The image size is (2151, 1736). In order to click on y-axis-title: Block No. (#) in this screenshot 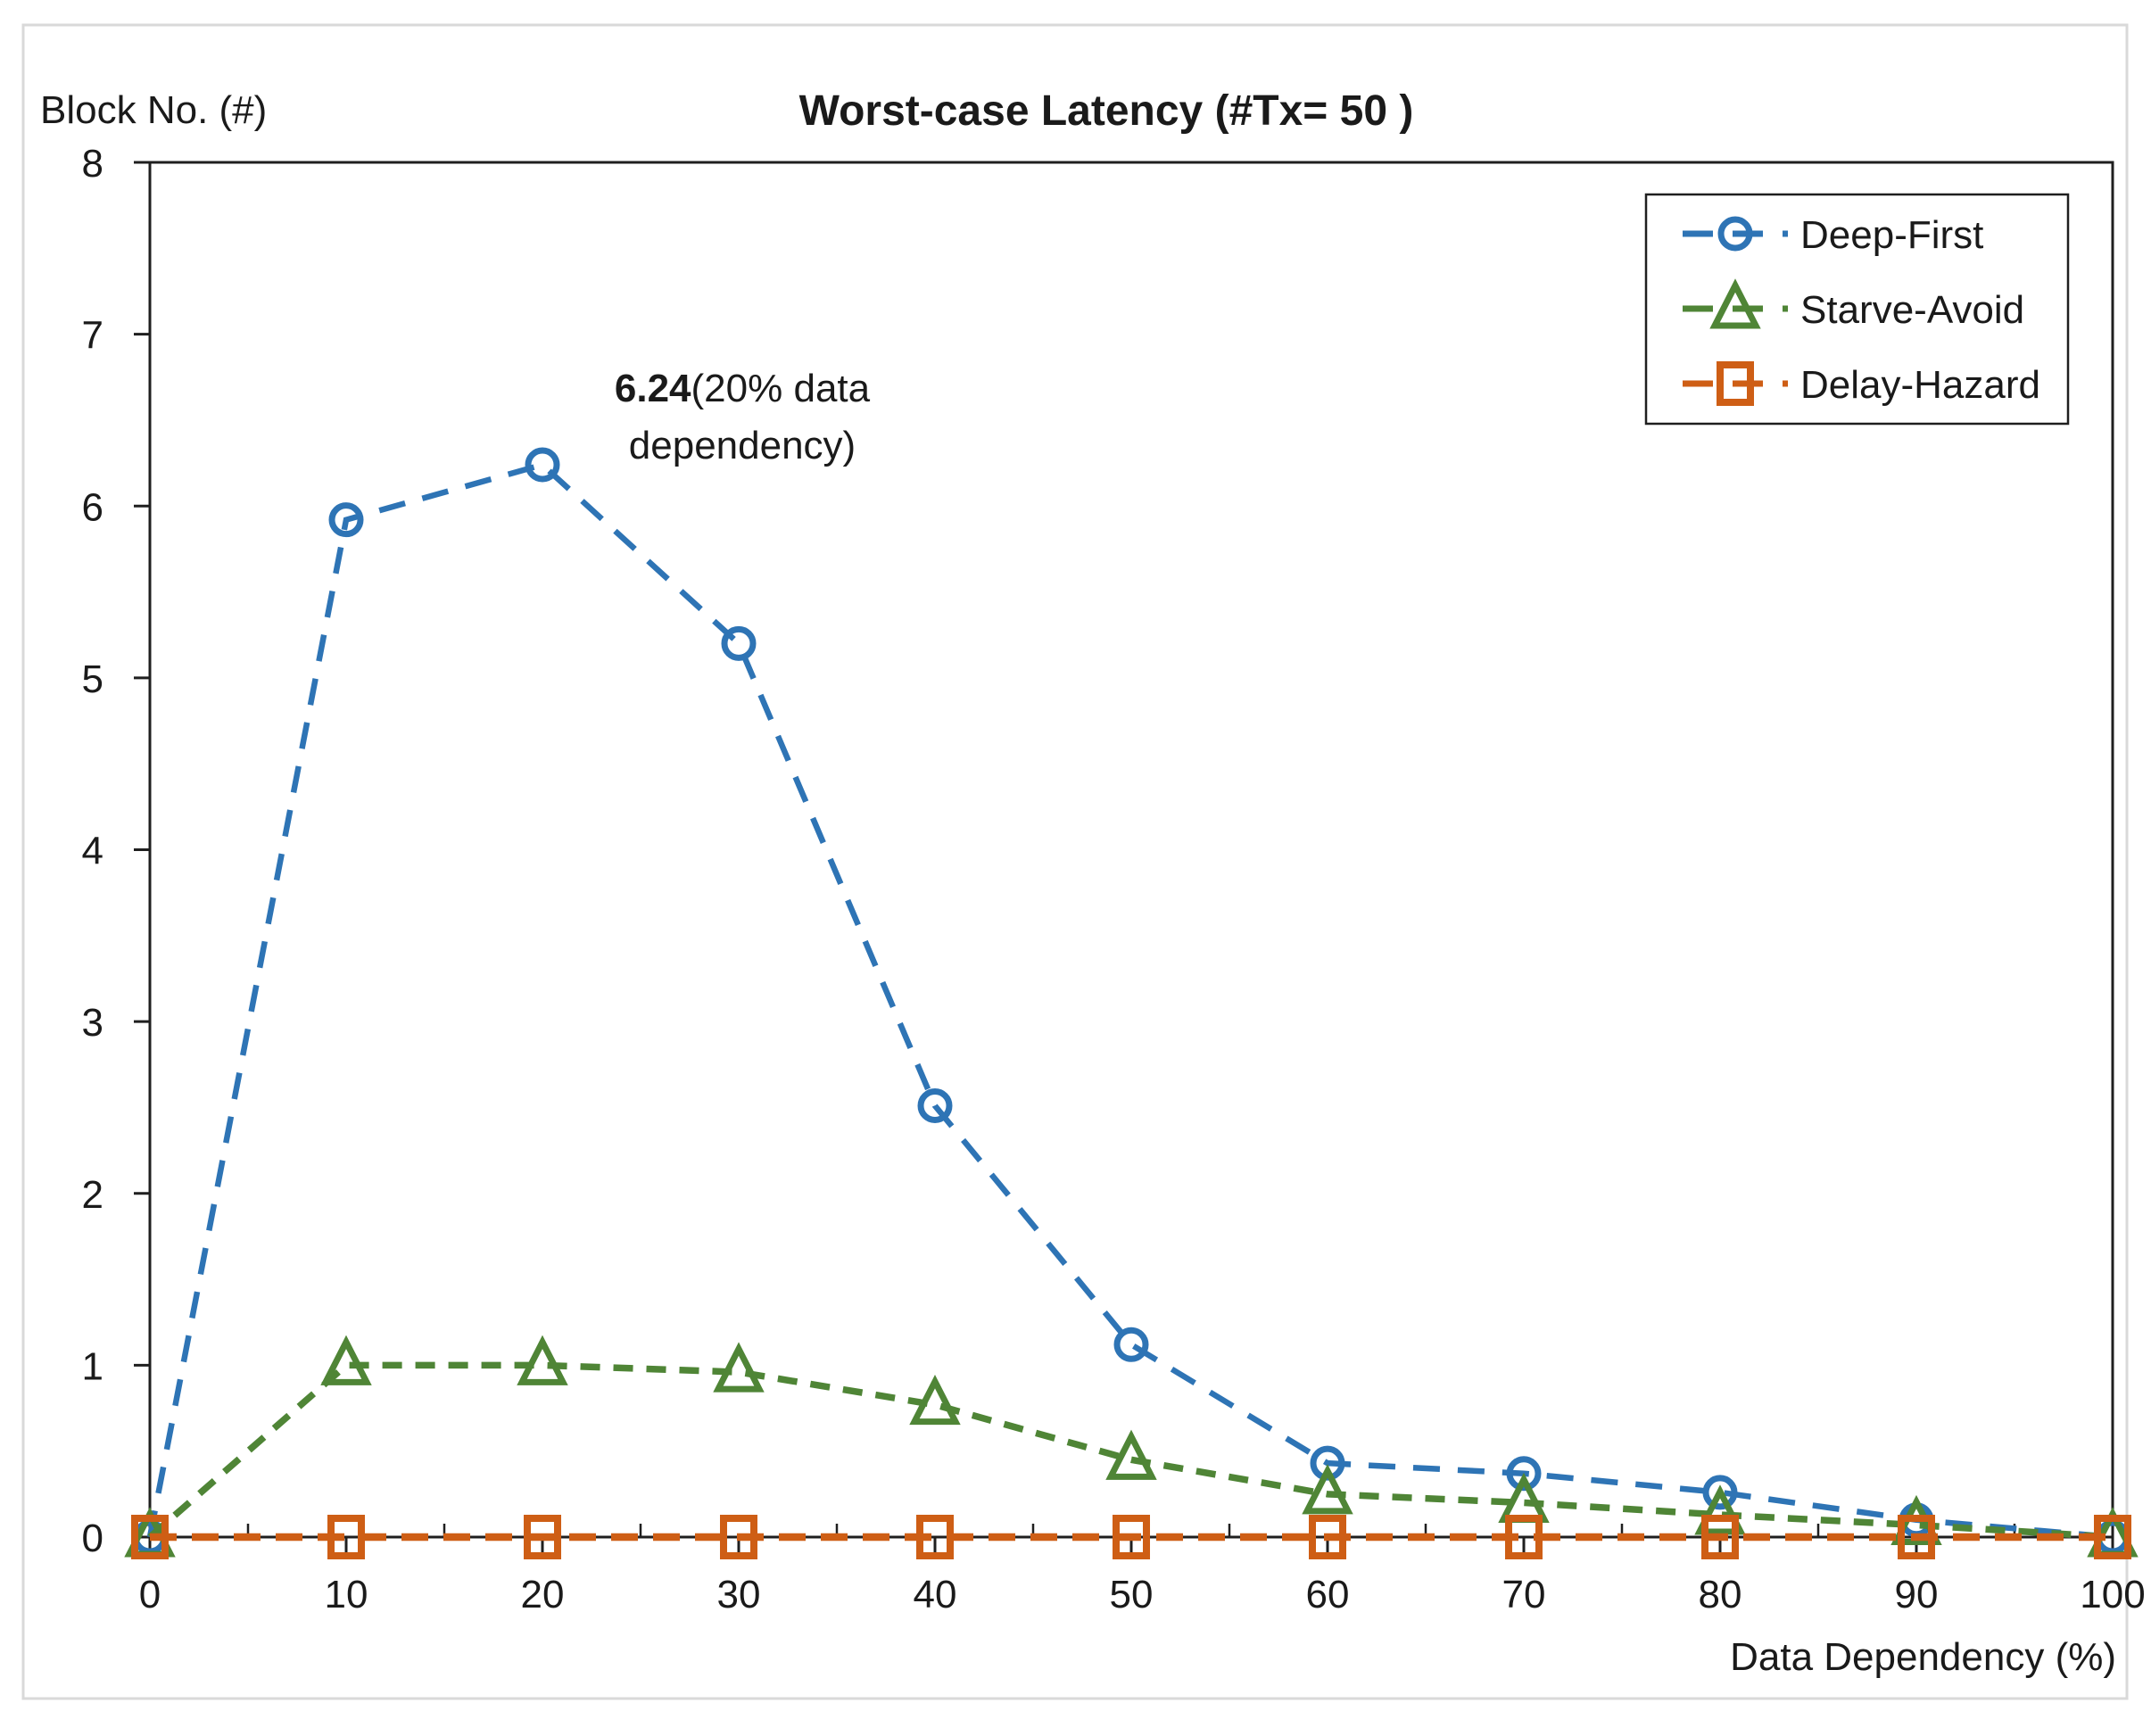, I will do `click(153, 110)`.